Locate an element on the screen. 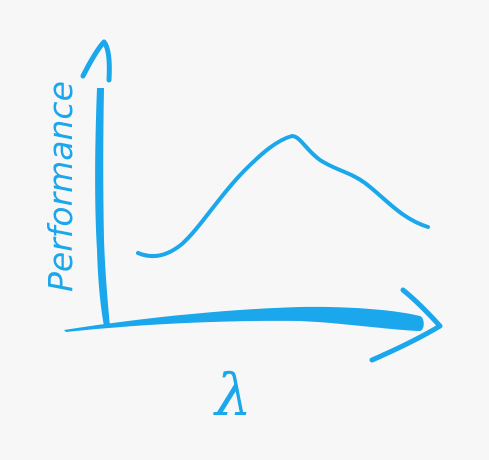 The height and width of the screenshot is (460, 489). y-axis-line is located at coordinates (102, 207).